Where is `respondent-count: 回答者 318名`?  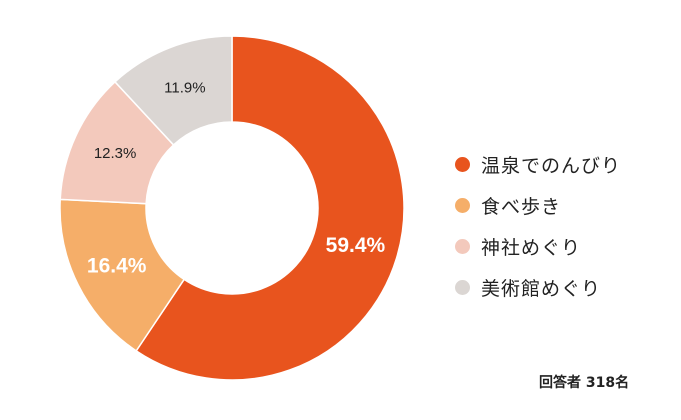
respondent-count: 回答者 318名 is located at coordinates (584, 383).